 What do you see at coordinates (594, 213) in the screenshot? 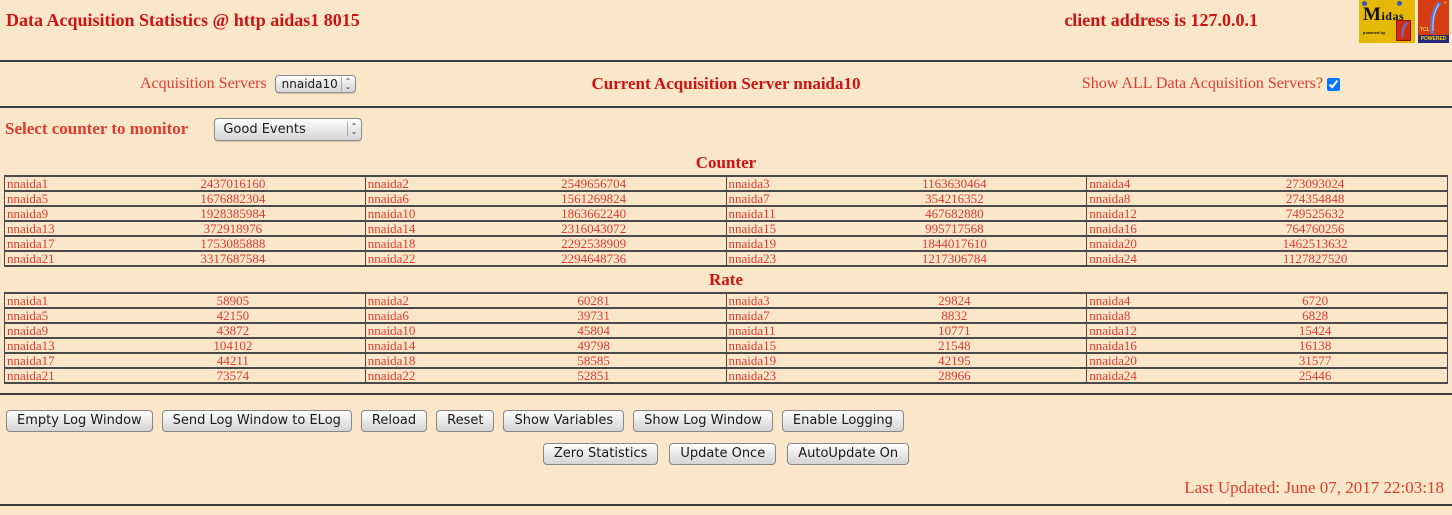
I see `counter-channel-value: 1863662240` at bounding box center [594, 213].